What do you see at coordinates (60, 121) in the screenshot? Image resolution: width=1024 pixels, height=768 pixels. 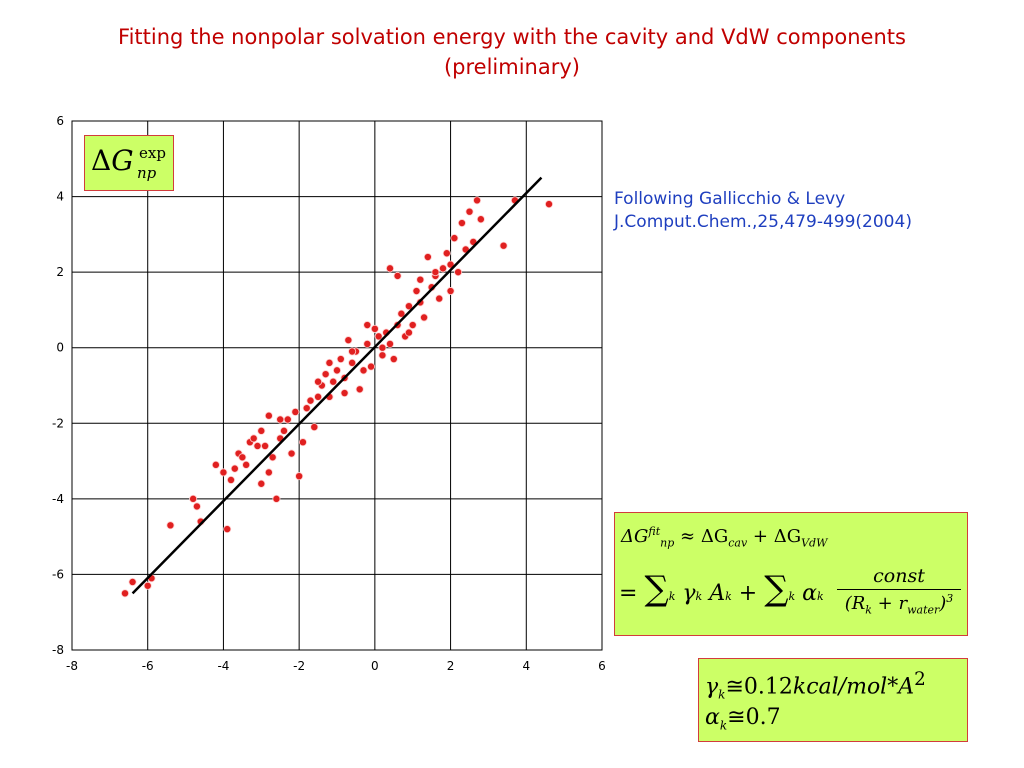 I see `y-tick-label: 6` at bounding box center [60, 121].